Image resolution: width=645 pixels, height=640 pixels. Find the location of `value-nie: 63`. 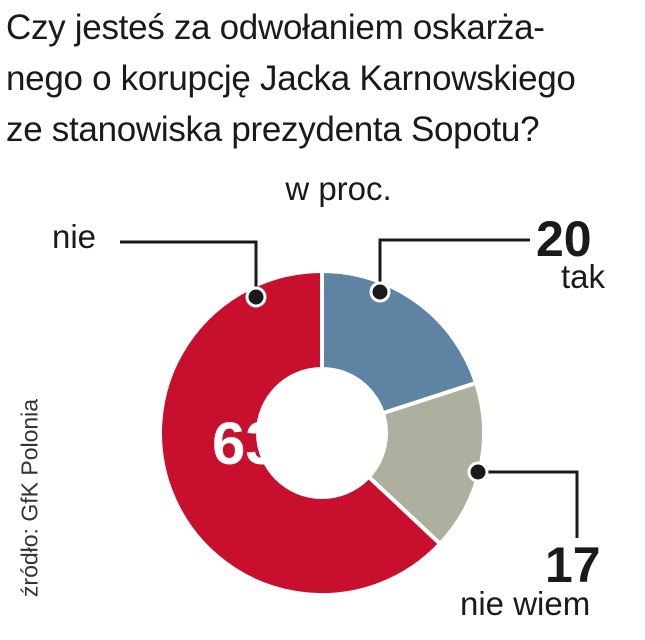

value-nie: 63 is located at coordinates (245, 443).